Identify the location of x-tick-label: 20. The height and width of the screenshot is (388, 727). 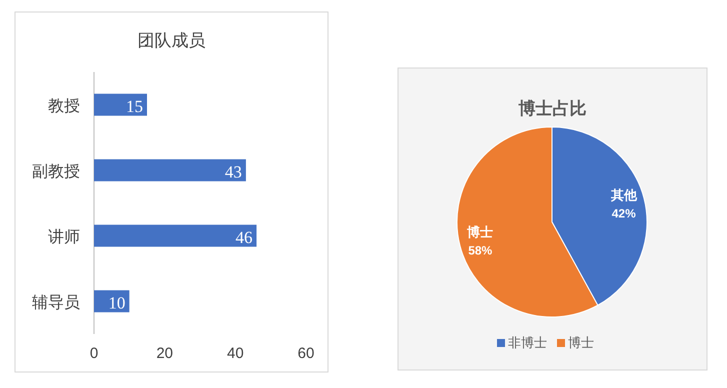
(165, 353).